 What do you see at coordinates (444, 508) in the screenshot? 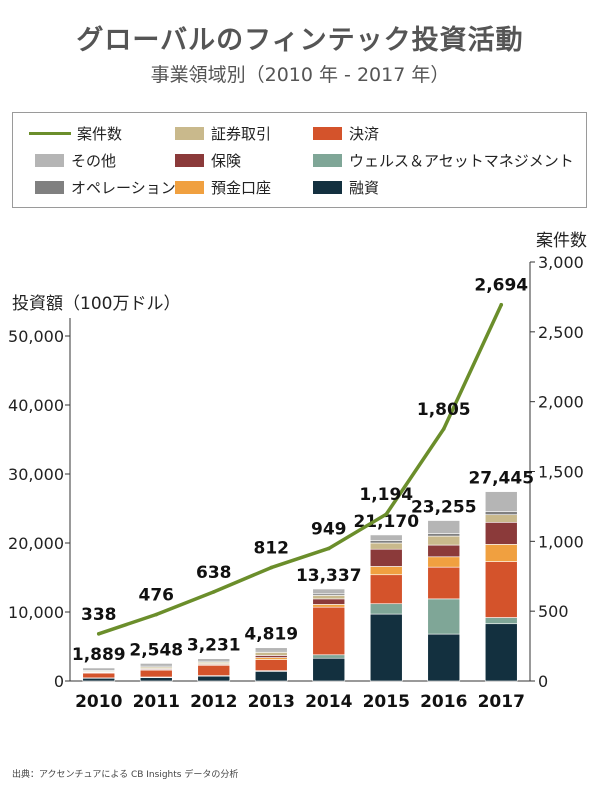
I see `bar-total-label: 23,255` at bounding box center [444, 508].